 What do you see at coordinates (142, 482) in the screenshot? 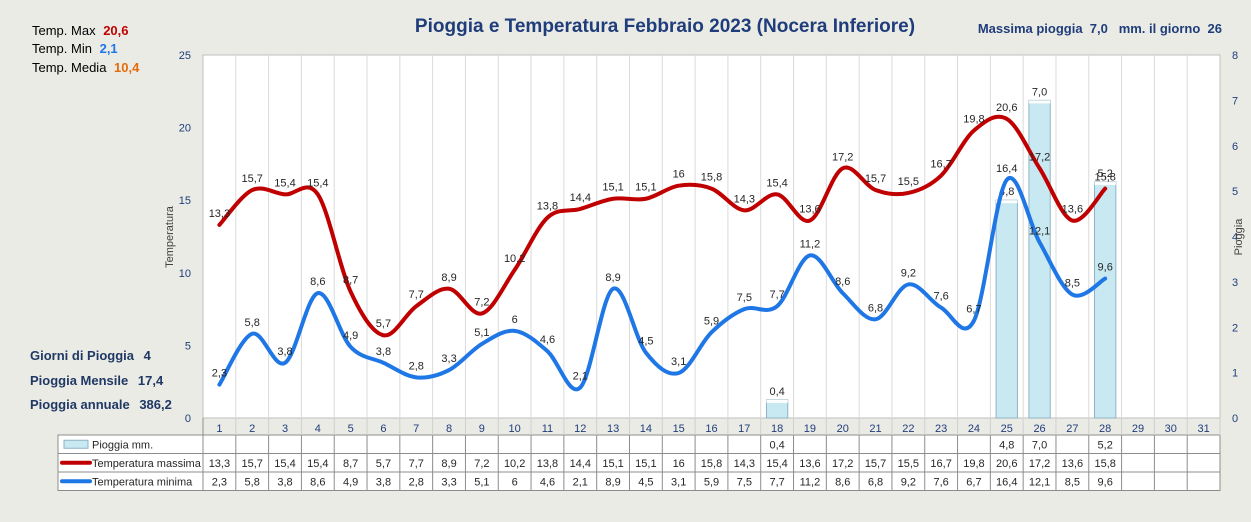
I see `legend-label: Temperatura minima` at bounding box center [142, 482].